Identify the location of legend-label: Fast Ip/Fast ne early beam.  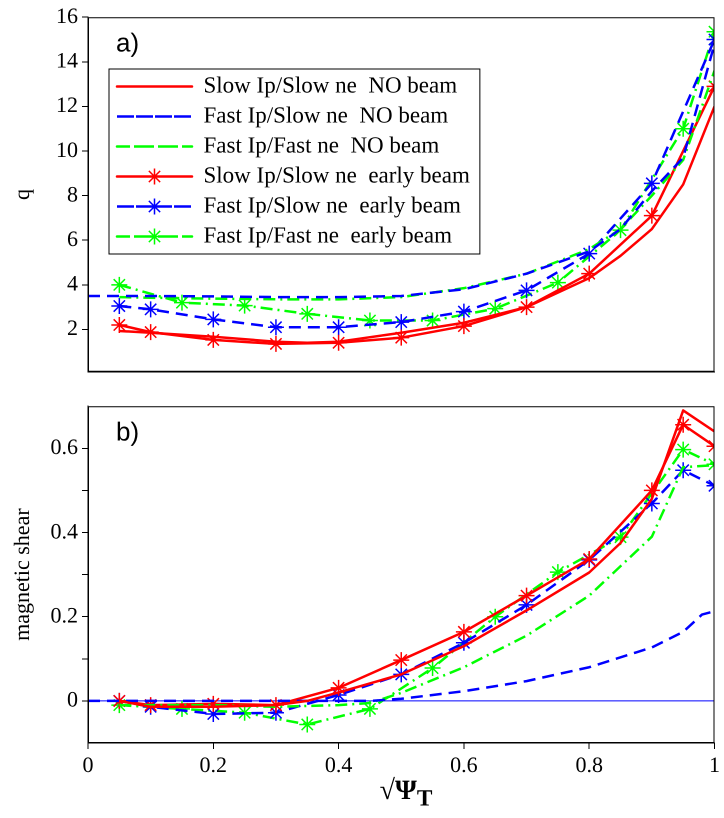
(328, 235).